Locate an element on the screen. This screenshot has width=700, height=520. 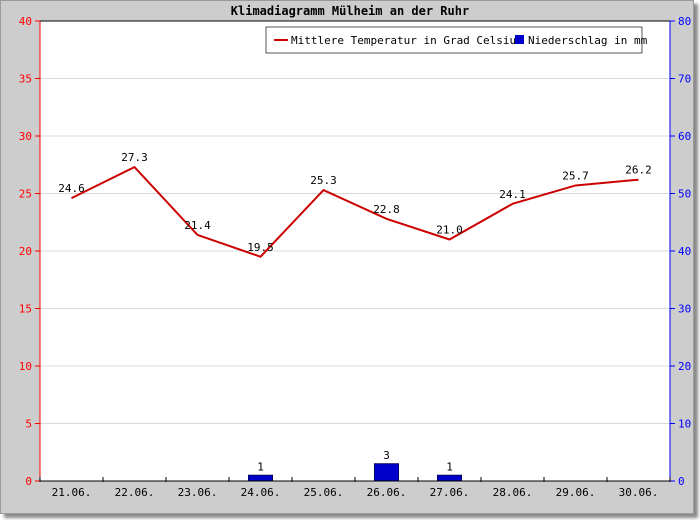
y-right-tick-label: 50 is located at coordinates (684, 194).